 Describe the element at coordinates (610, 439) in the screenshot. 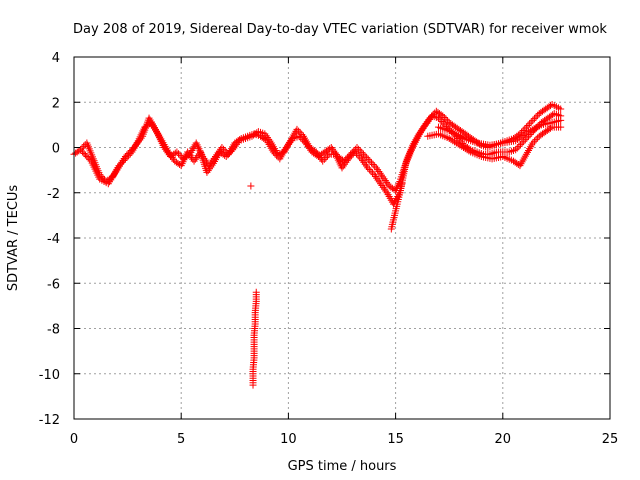

I see `x-tick-label: 25` at that location.